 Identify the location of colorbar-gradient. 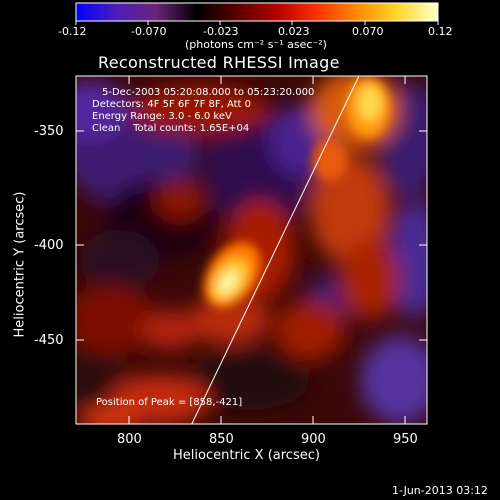
(257, 12).